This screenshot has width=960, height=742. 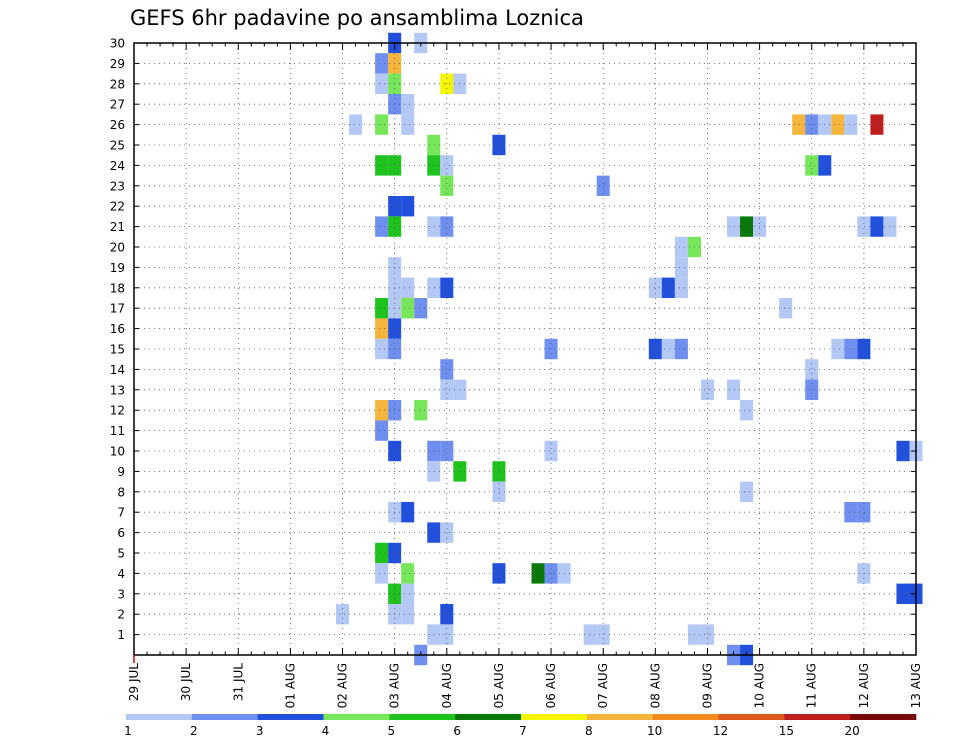 What do you see at coordinates (326, 731) in the screenshot?
I see `colorbar-label: 4` at bounding box center [326, 731].